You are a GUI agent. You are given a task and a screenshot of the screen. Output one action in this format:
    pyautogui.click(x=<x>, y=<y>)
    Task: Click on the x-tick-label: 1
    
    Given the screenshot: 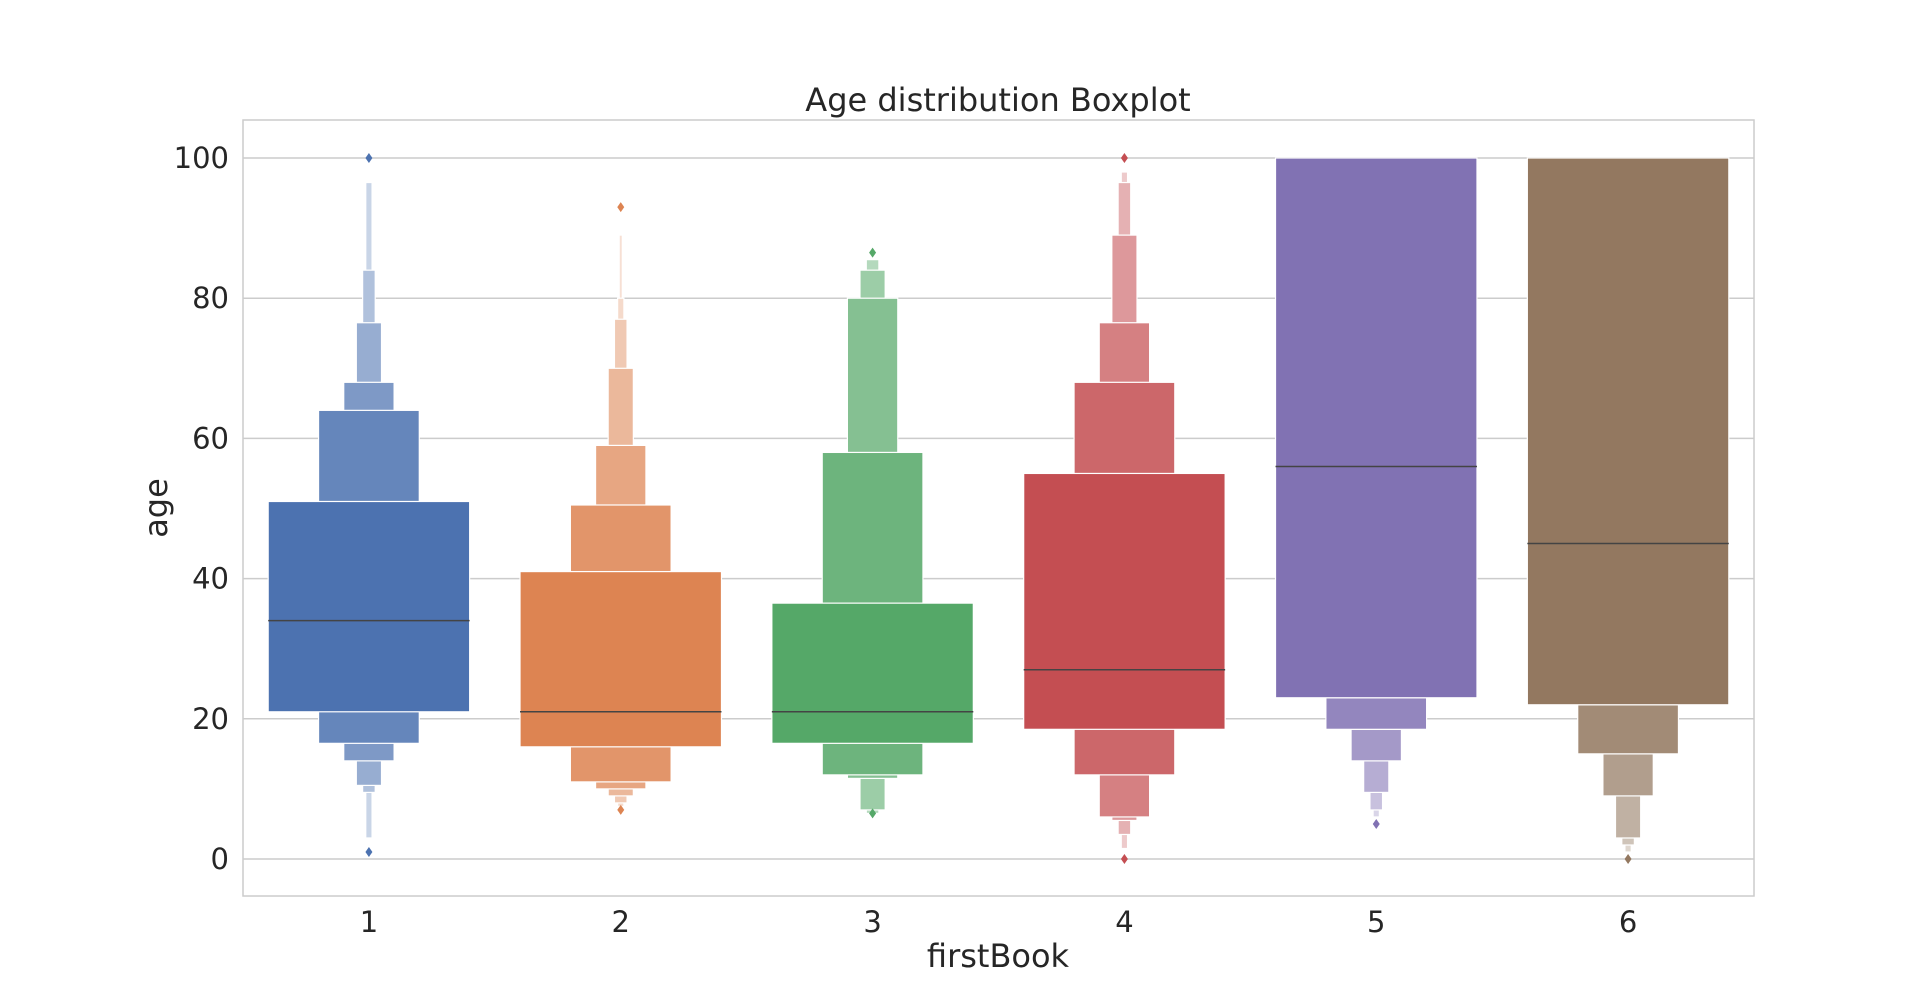 What is the action you would take?
    pyautogui.click(x=369, y=922)
    